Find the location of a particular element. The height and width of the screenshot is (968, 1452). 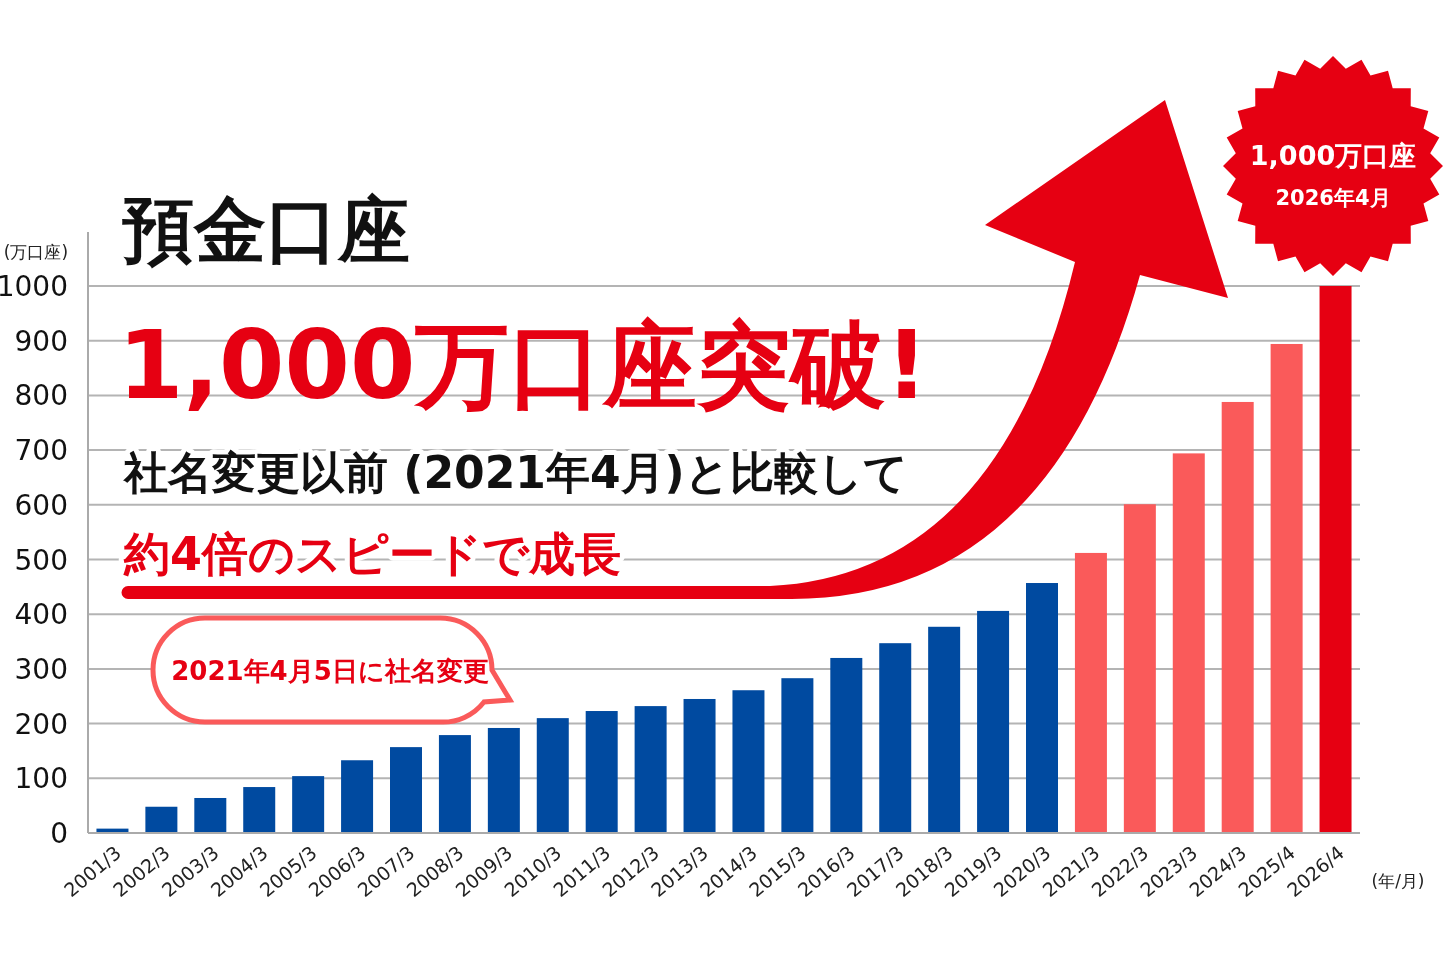

y-tick-label: 100 is located at coordinates (41, 779).